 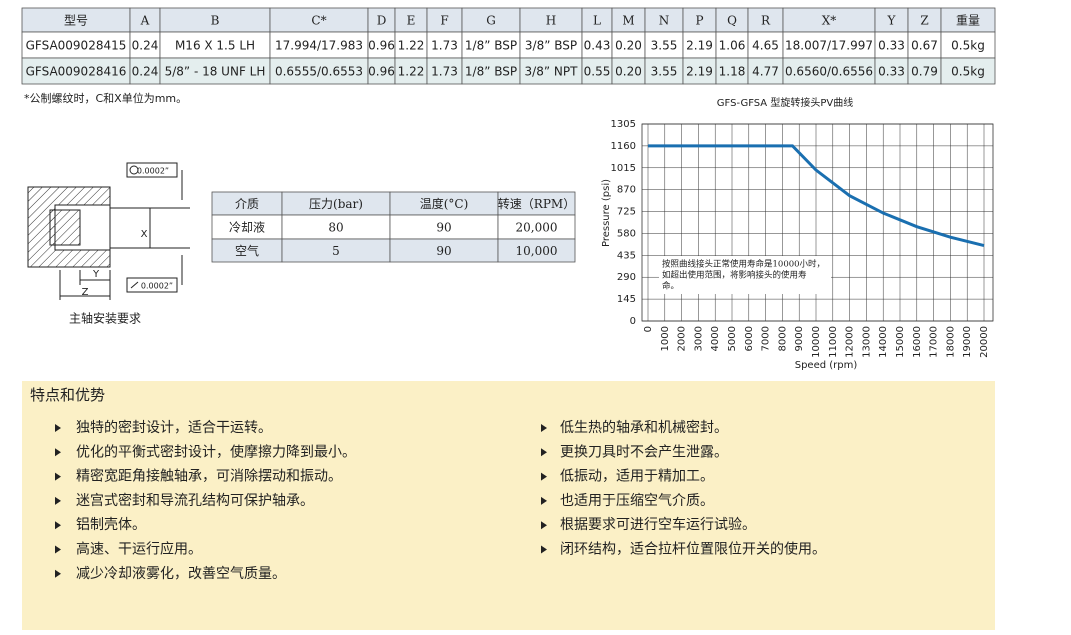 What do you see at coordinates (891, 46) in the screenshot?
I see `cell-text: 0.33` at bounding box center [891, 46].